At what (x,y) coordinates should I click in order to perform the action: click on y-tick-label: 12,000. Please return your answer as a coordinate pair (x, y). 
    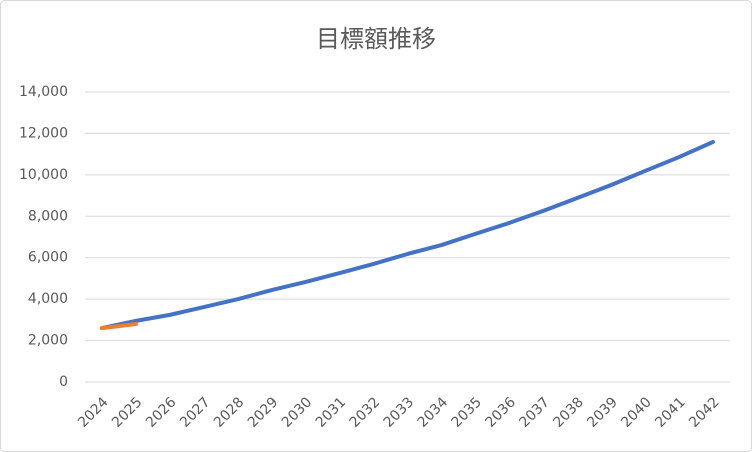
    Looking at the image, I should click on (43, 133).